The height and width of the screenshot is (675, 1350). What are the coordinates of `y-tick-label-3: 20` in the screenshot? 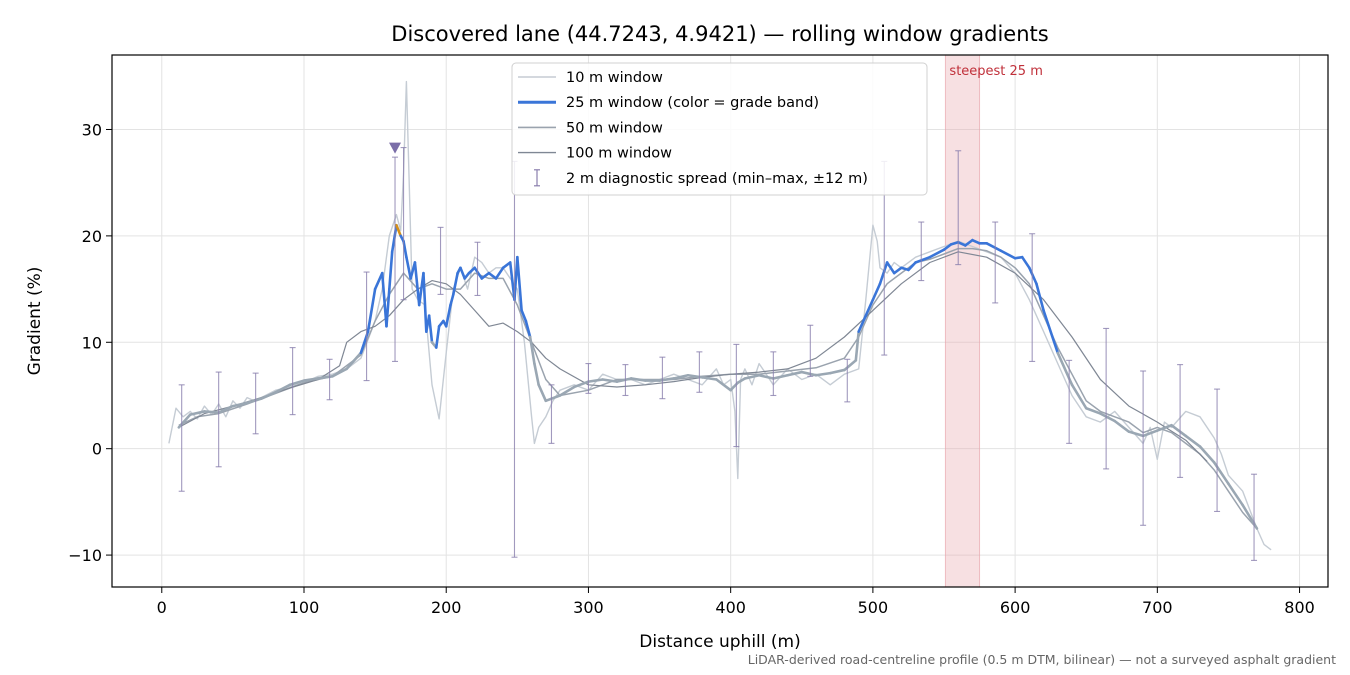 It's located at (92, 236).